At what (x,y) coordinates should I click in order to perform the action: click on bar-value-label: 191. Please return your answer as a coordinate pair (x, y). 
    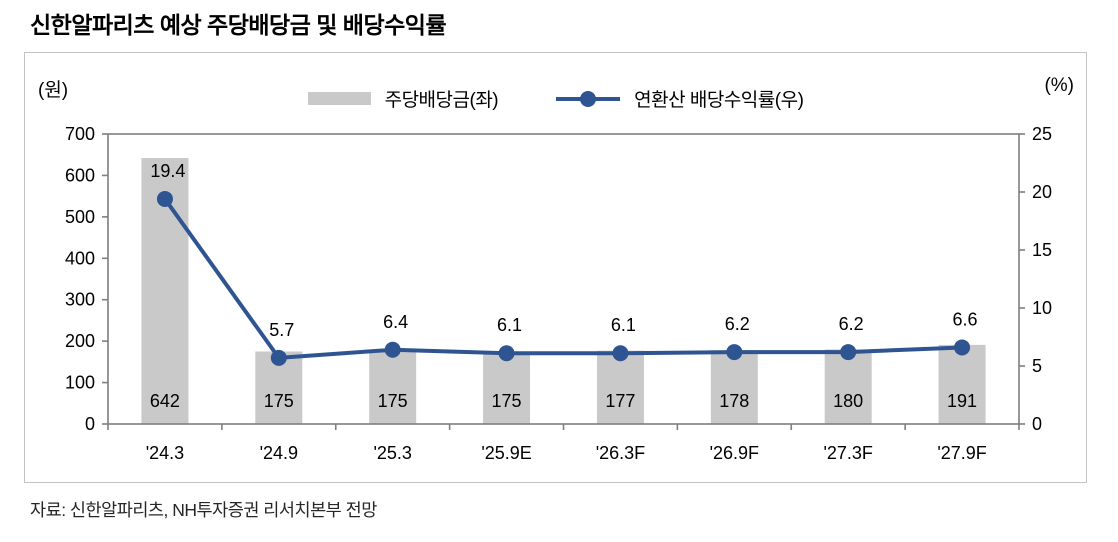
    Looking at the image, I should click on (962, 401).